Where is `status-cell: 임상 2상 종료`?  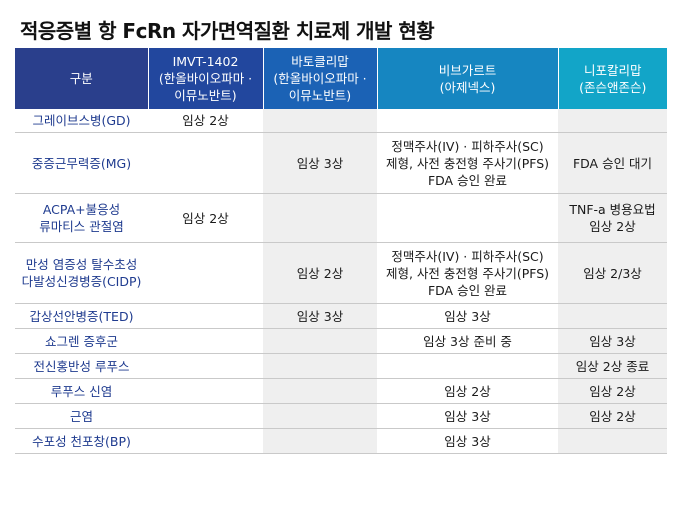 status-cell: 임상 2상 종료 is located at coordinates (612, 366).